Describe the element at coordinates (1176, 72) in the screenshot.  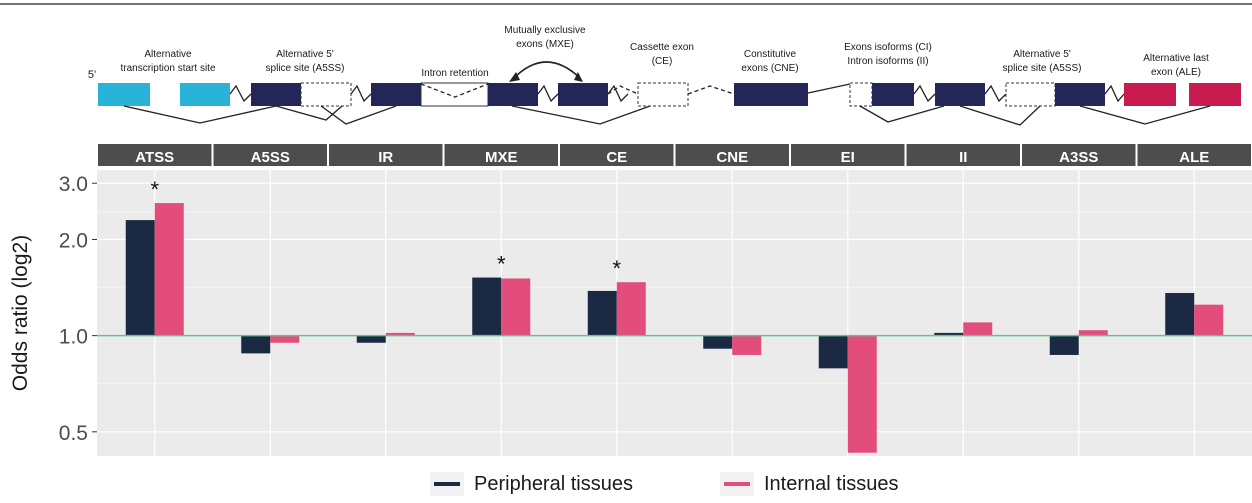
I see `label-ale-line2: exon (ALE)` at that location.